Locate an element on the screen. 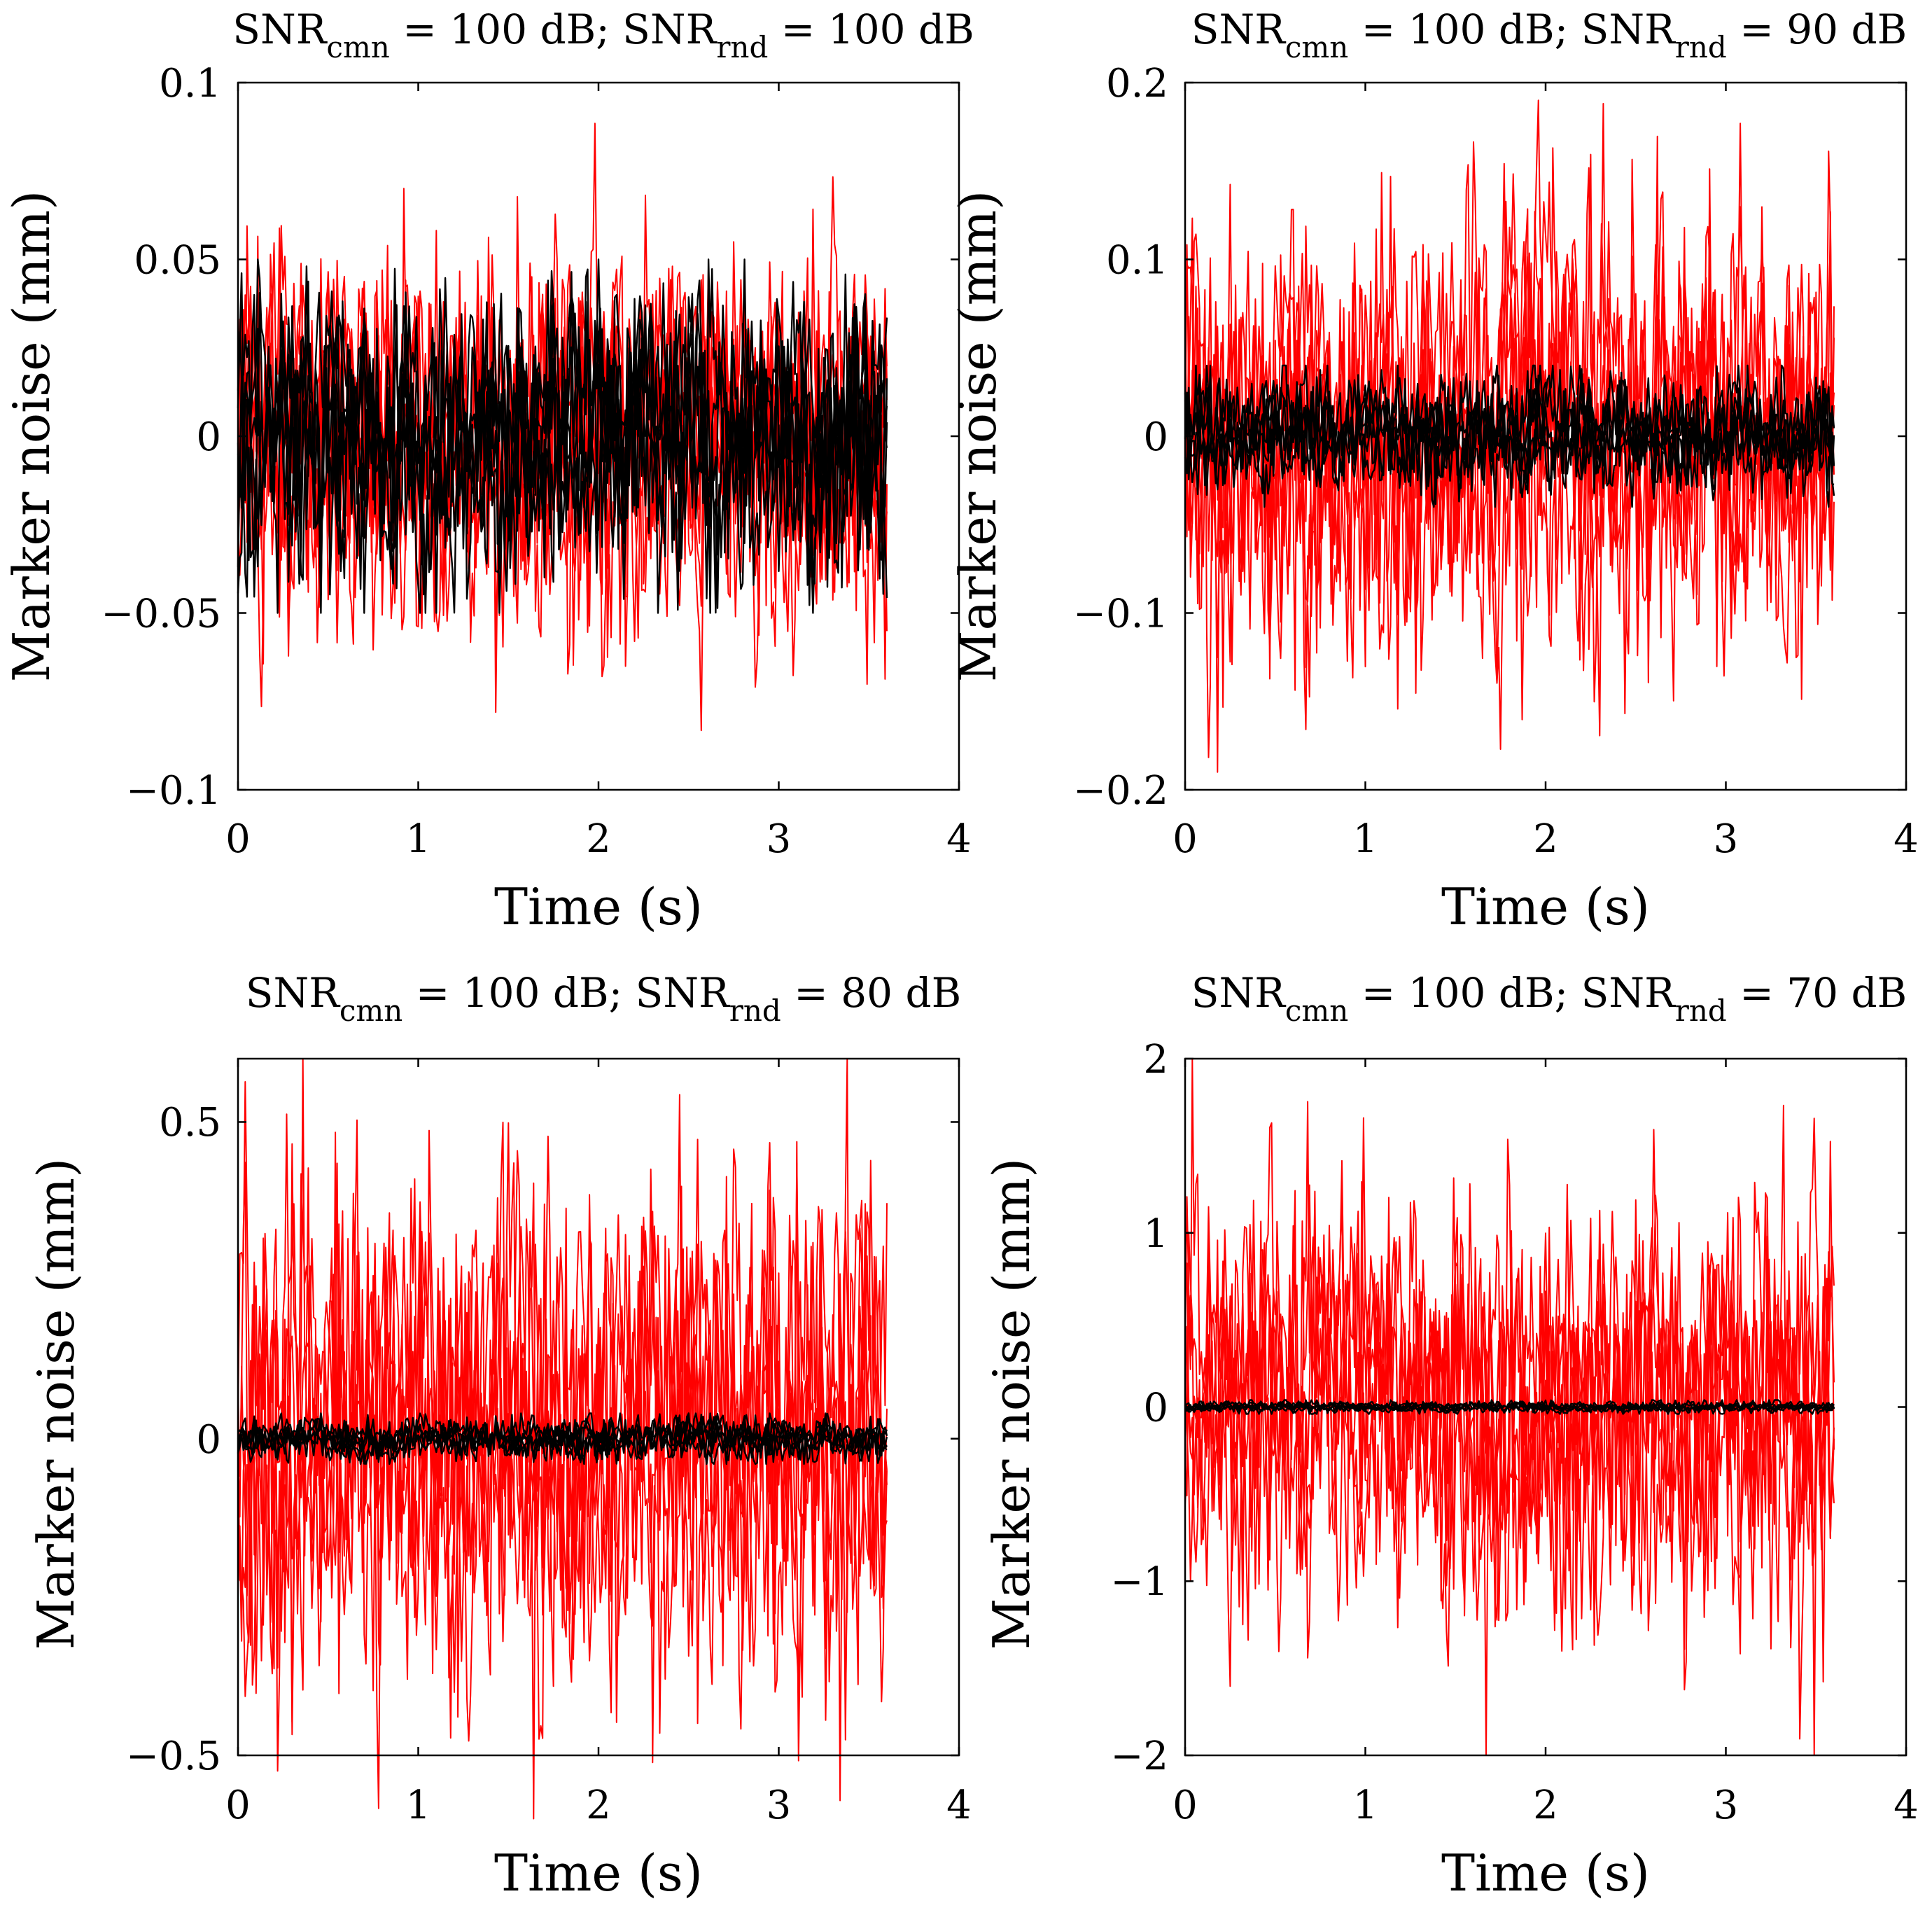 This screenshot has width=1932, height=1908. x-tick-labels-3: 0 1 2 3 4 is located at coordinates (598, 1806).